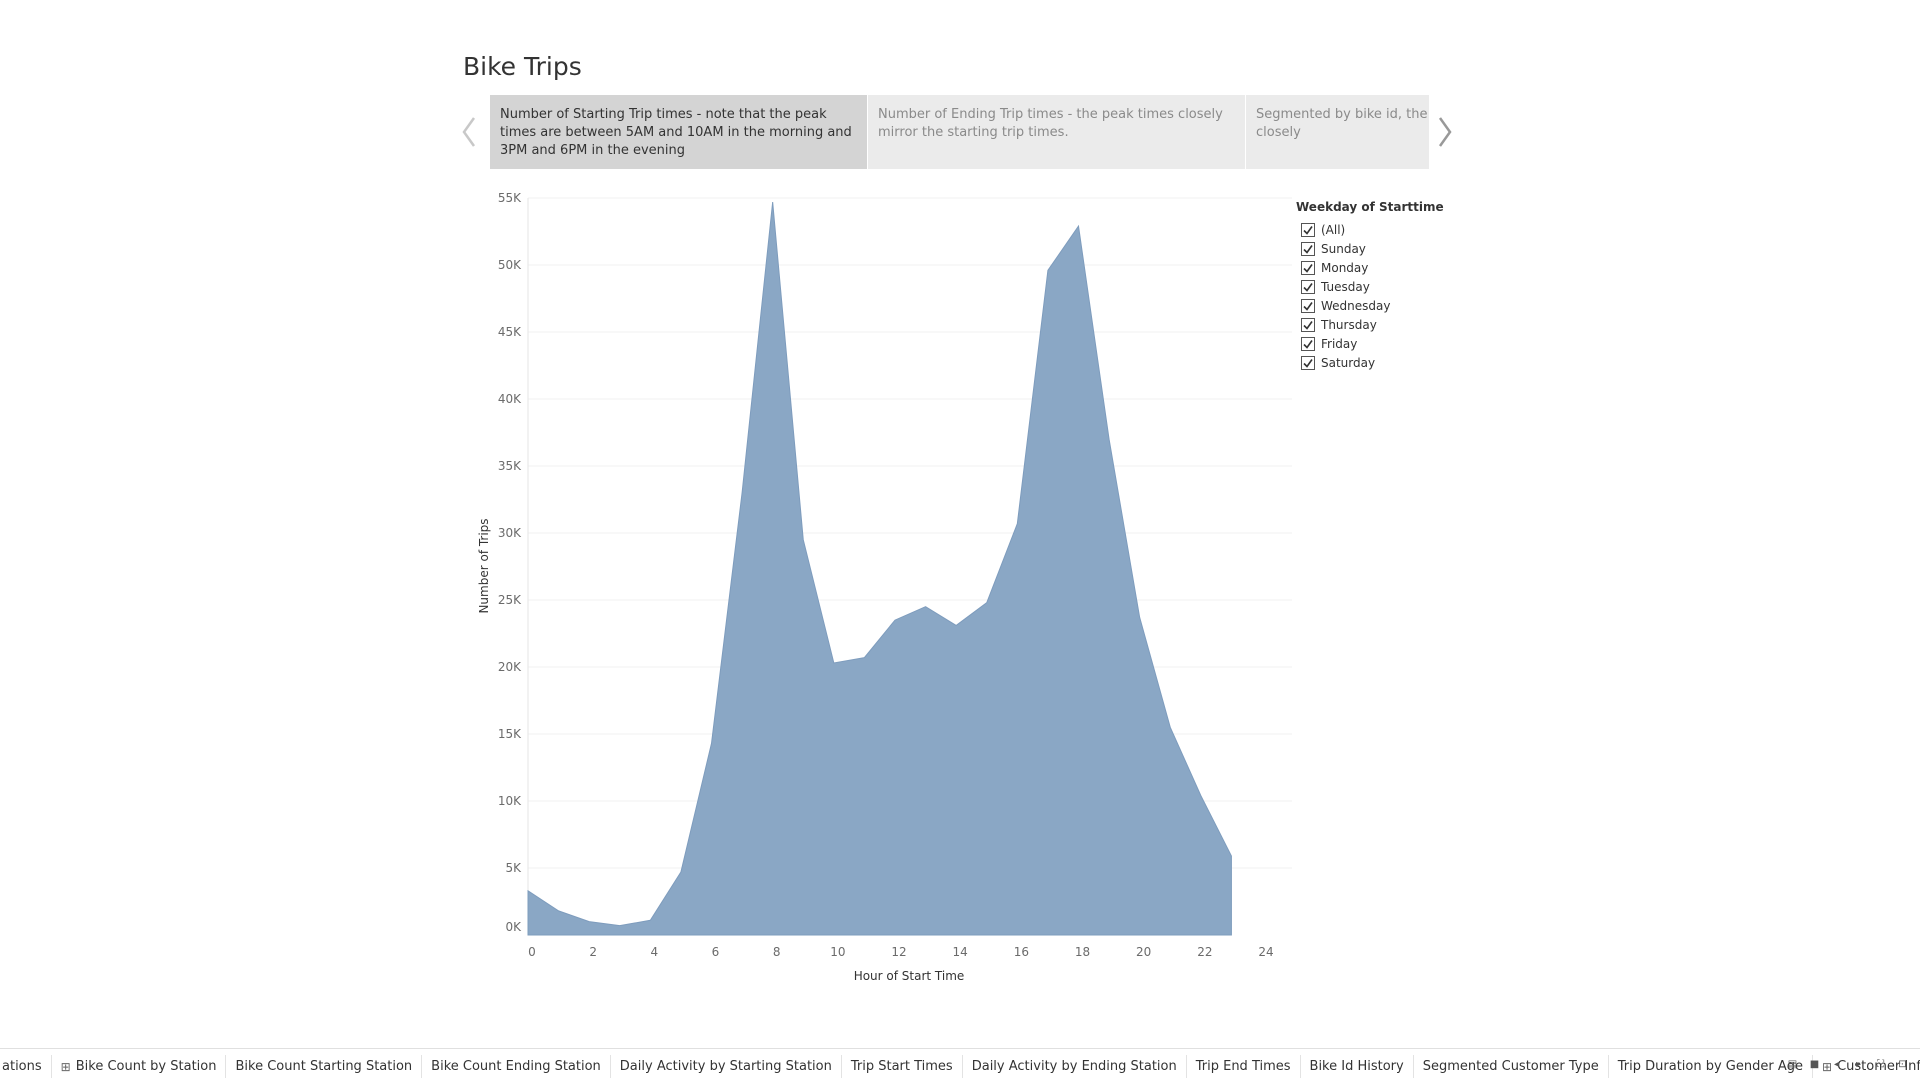 Image resolution: width=1920 pixels, height=1080 pixels. Describe the element at coordinates (1792, 1064) in the screenshot. I see `show-filmstrip-icon: ▤` at that location.